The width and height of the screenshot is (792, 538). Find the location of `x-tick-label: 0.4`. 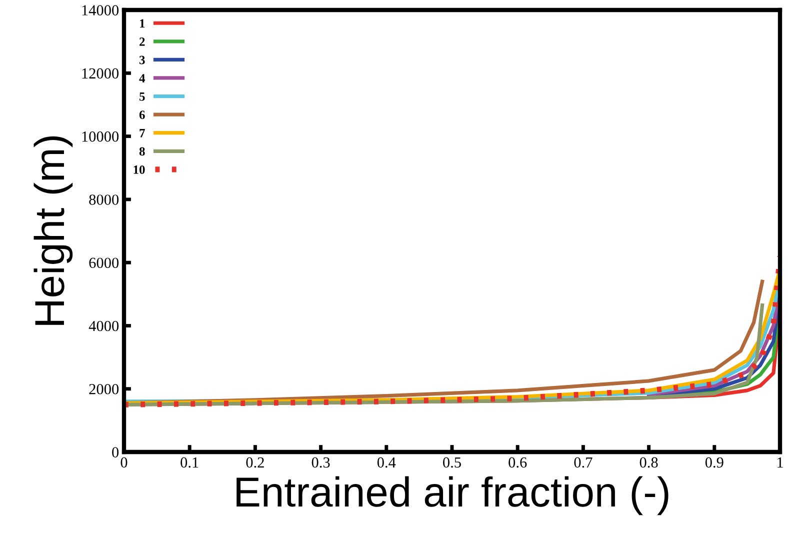

x-tick-label: 0.4 is located at coordinates (386, 462).